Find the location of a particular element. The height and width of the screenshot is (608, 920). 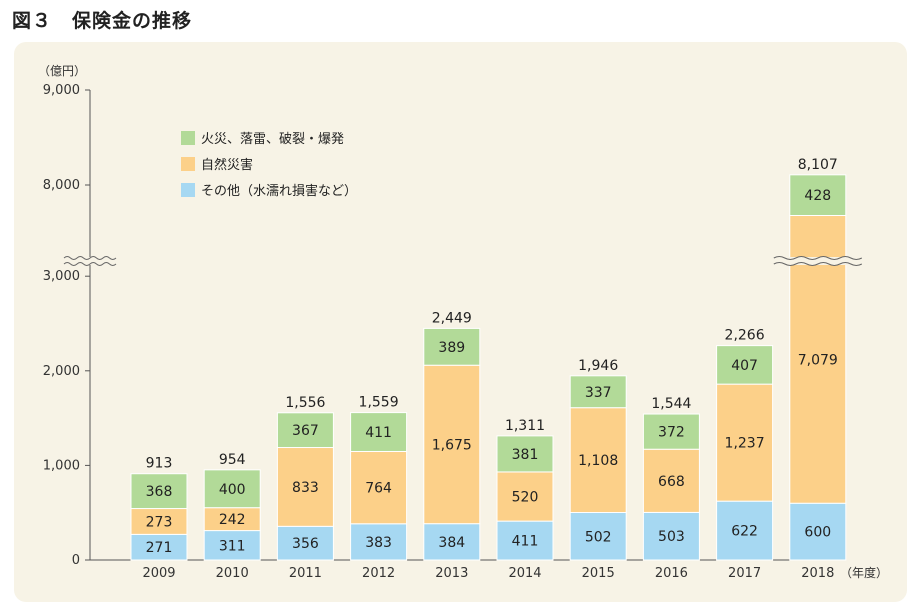

segment-value-label: 600 is located at coordinates (817, 533).